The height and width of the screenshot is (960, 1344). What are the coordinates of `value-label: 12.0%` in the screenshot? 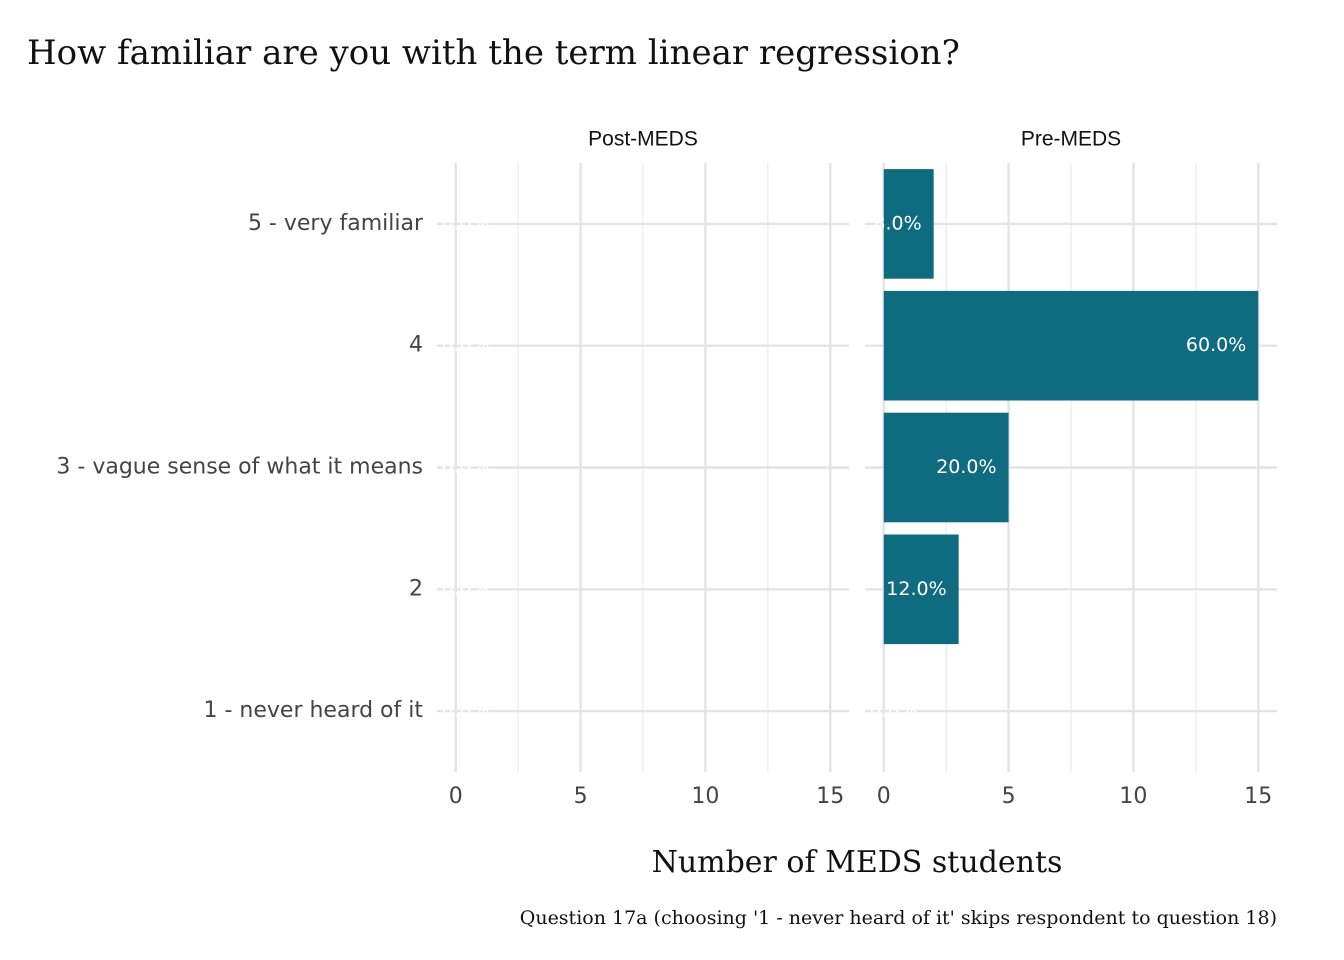 It's located at (916, 589).